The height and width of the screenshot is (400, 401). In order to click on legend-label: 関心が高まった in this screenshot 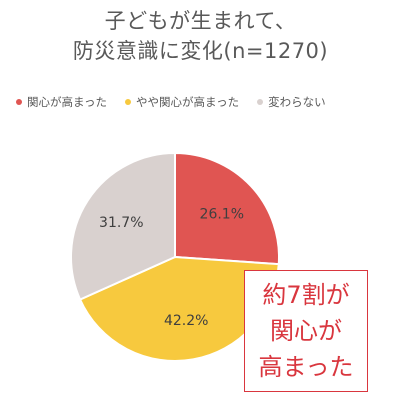, I will do `click(67, 102)`.